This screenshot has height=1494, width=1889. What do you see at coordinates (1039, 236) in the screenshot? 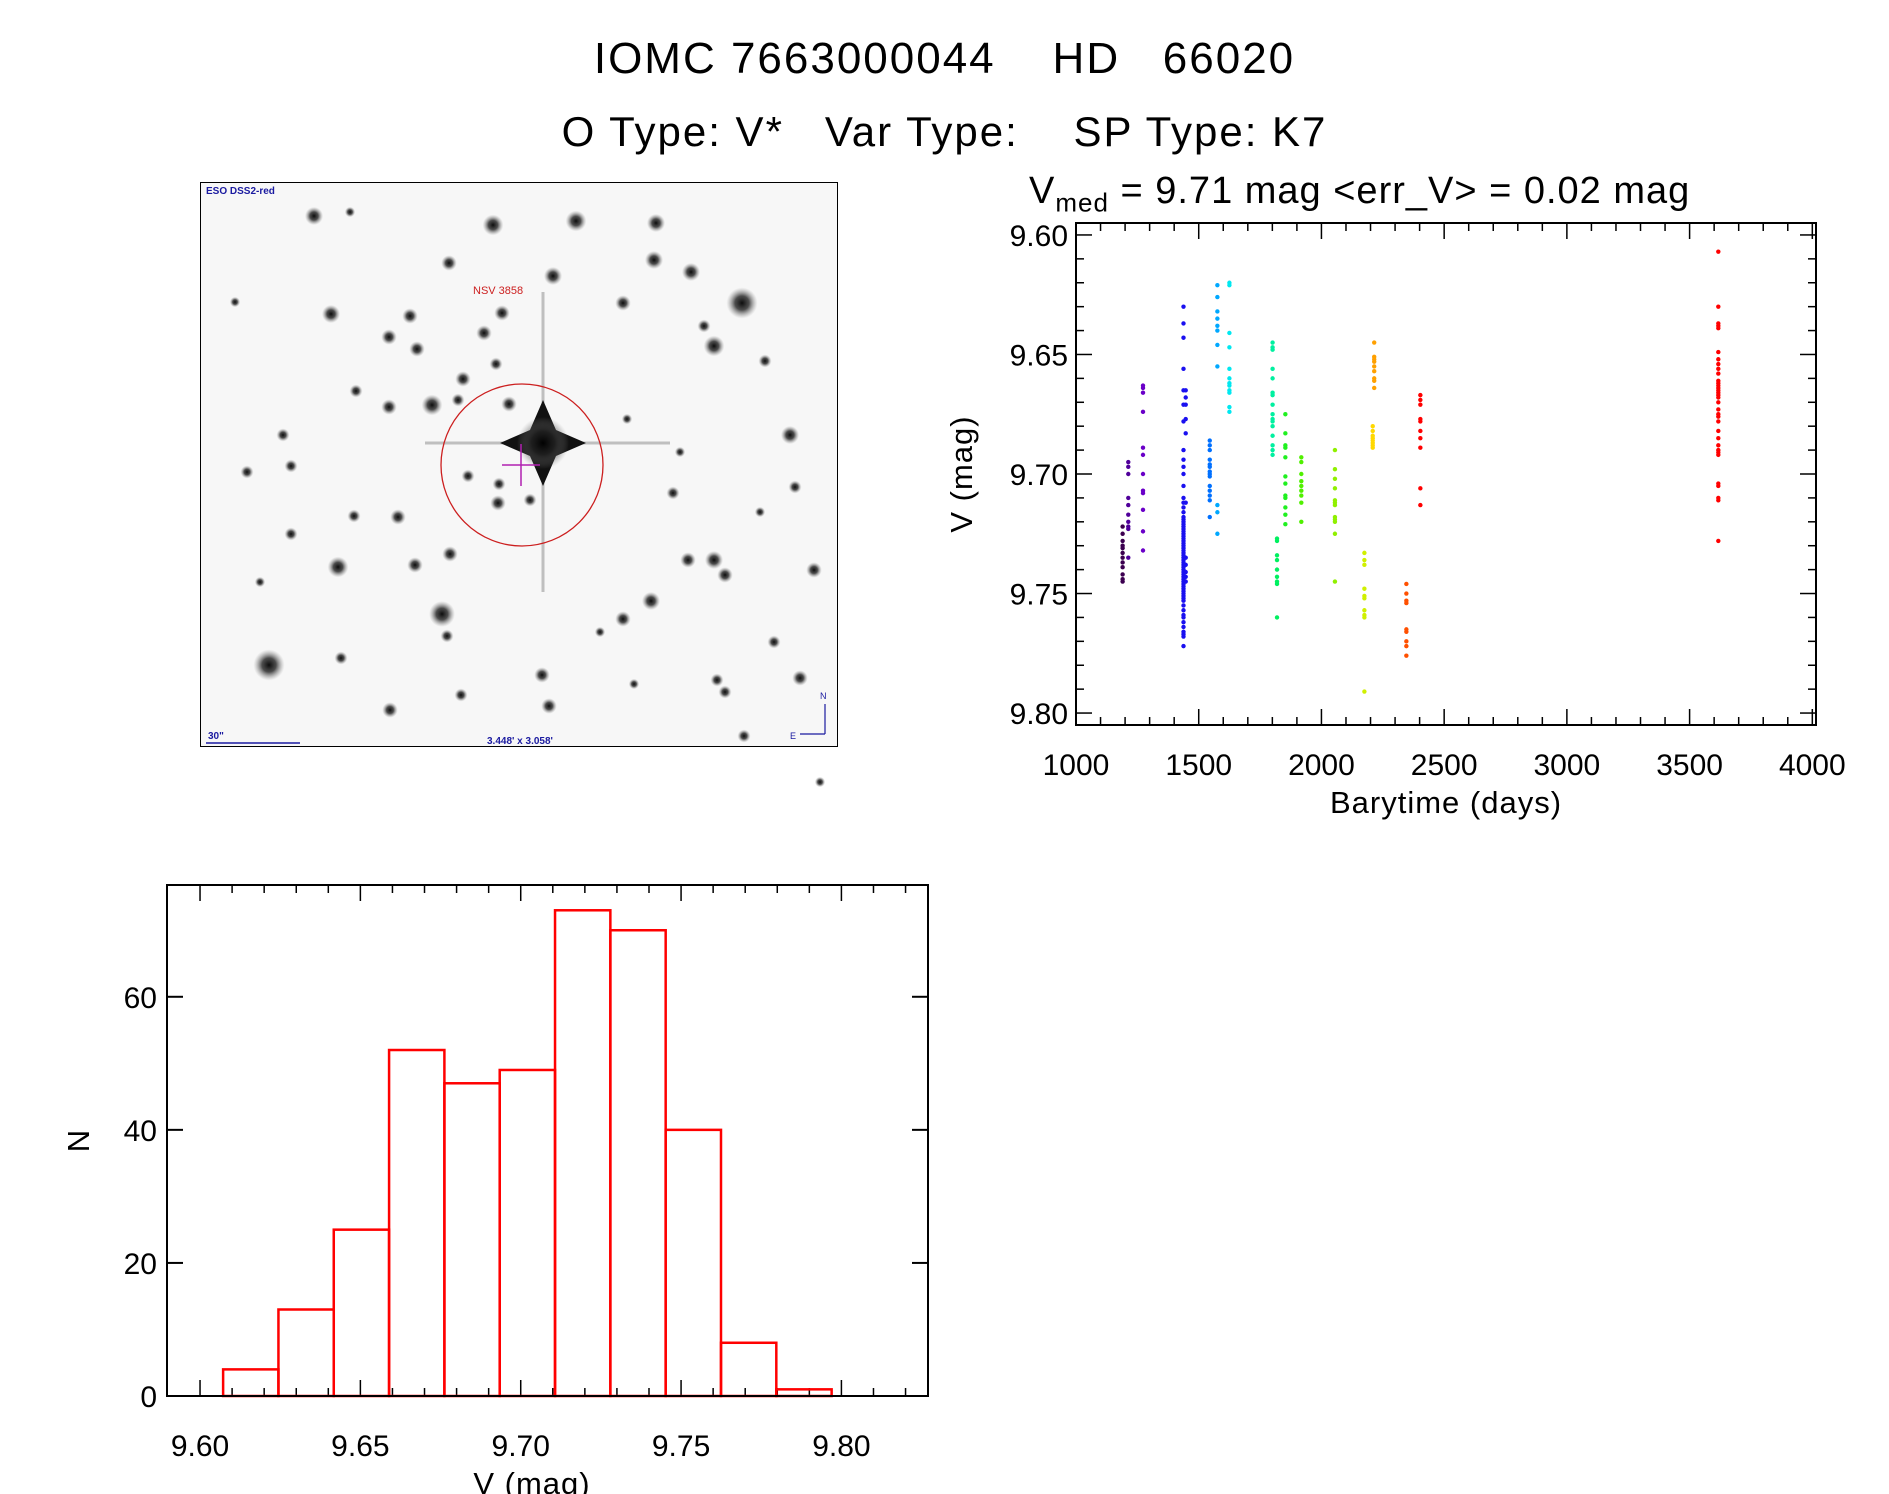
I see `y-tick-label: 9.60` at bounding box center [1039, 236].